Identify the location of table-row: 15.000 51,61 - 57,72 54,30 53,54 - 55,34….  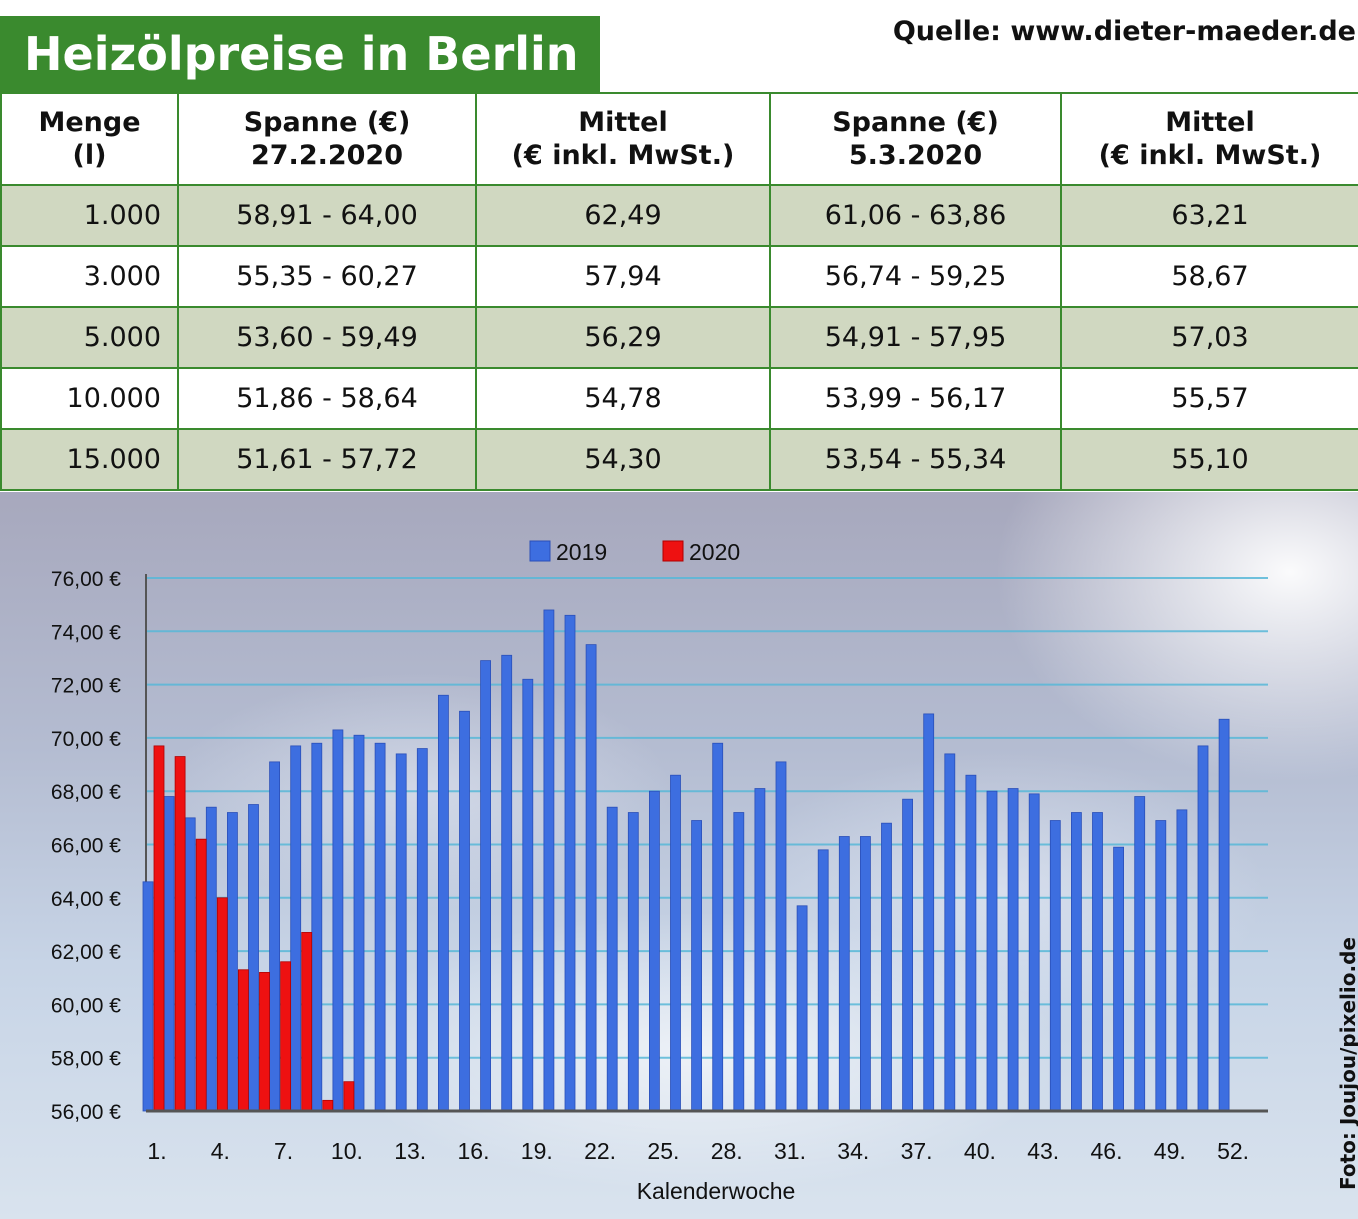
(679, 459).